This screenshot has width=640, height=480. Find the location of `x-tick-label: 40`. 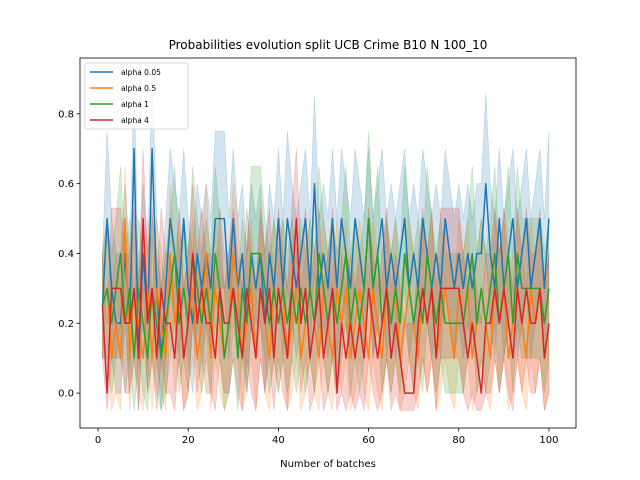

x-tick-label: 40 is located at coordinates (278, 440).